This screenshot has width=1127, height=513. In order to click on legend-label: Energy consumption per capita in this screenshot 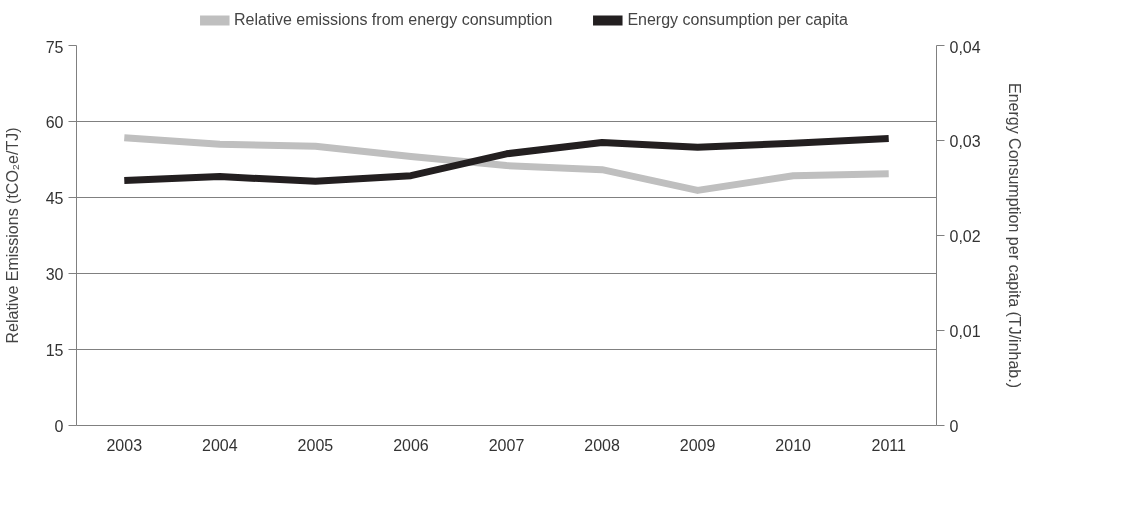, I will do `click(737, 20)`.